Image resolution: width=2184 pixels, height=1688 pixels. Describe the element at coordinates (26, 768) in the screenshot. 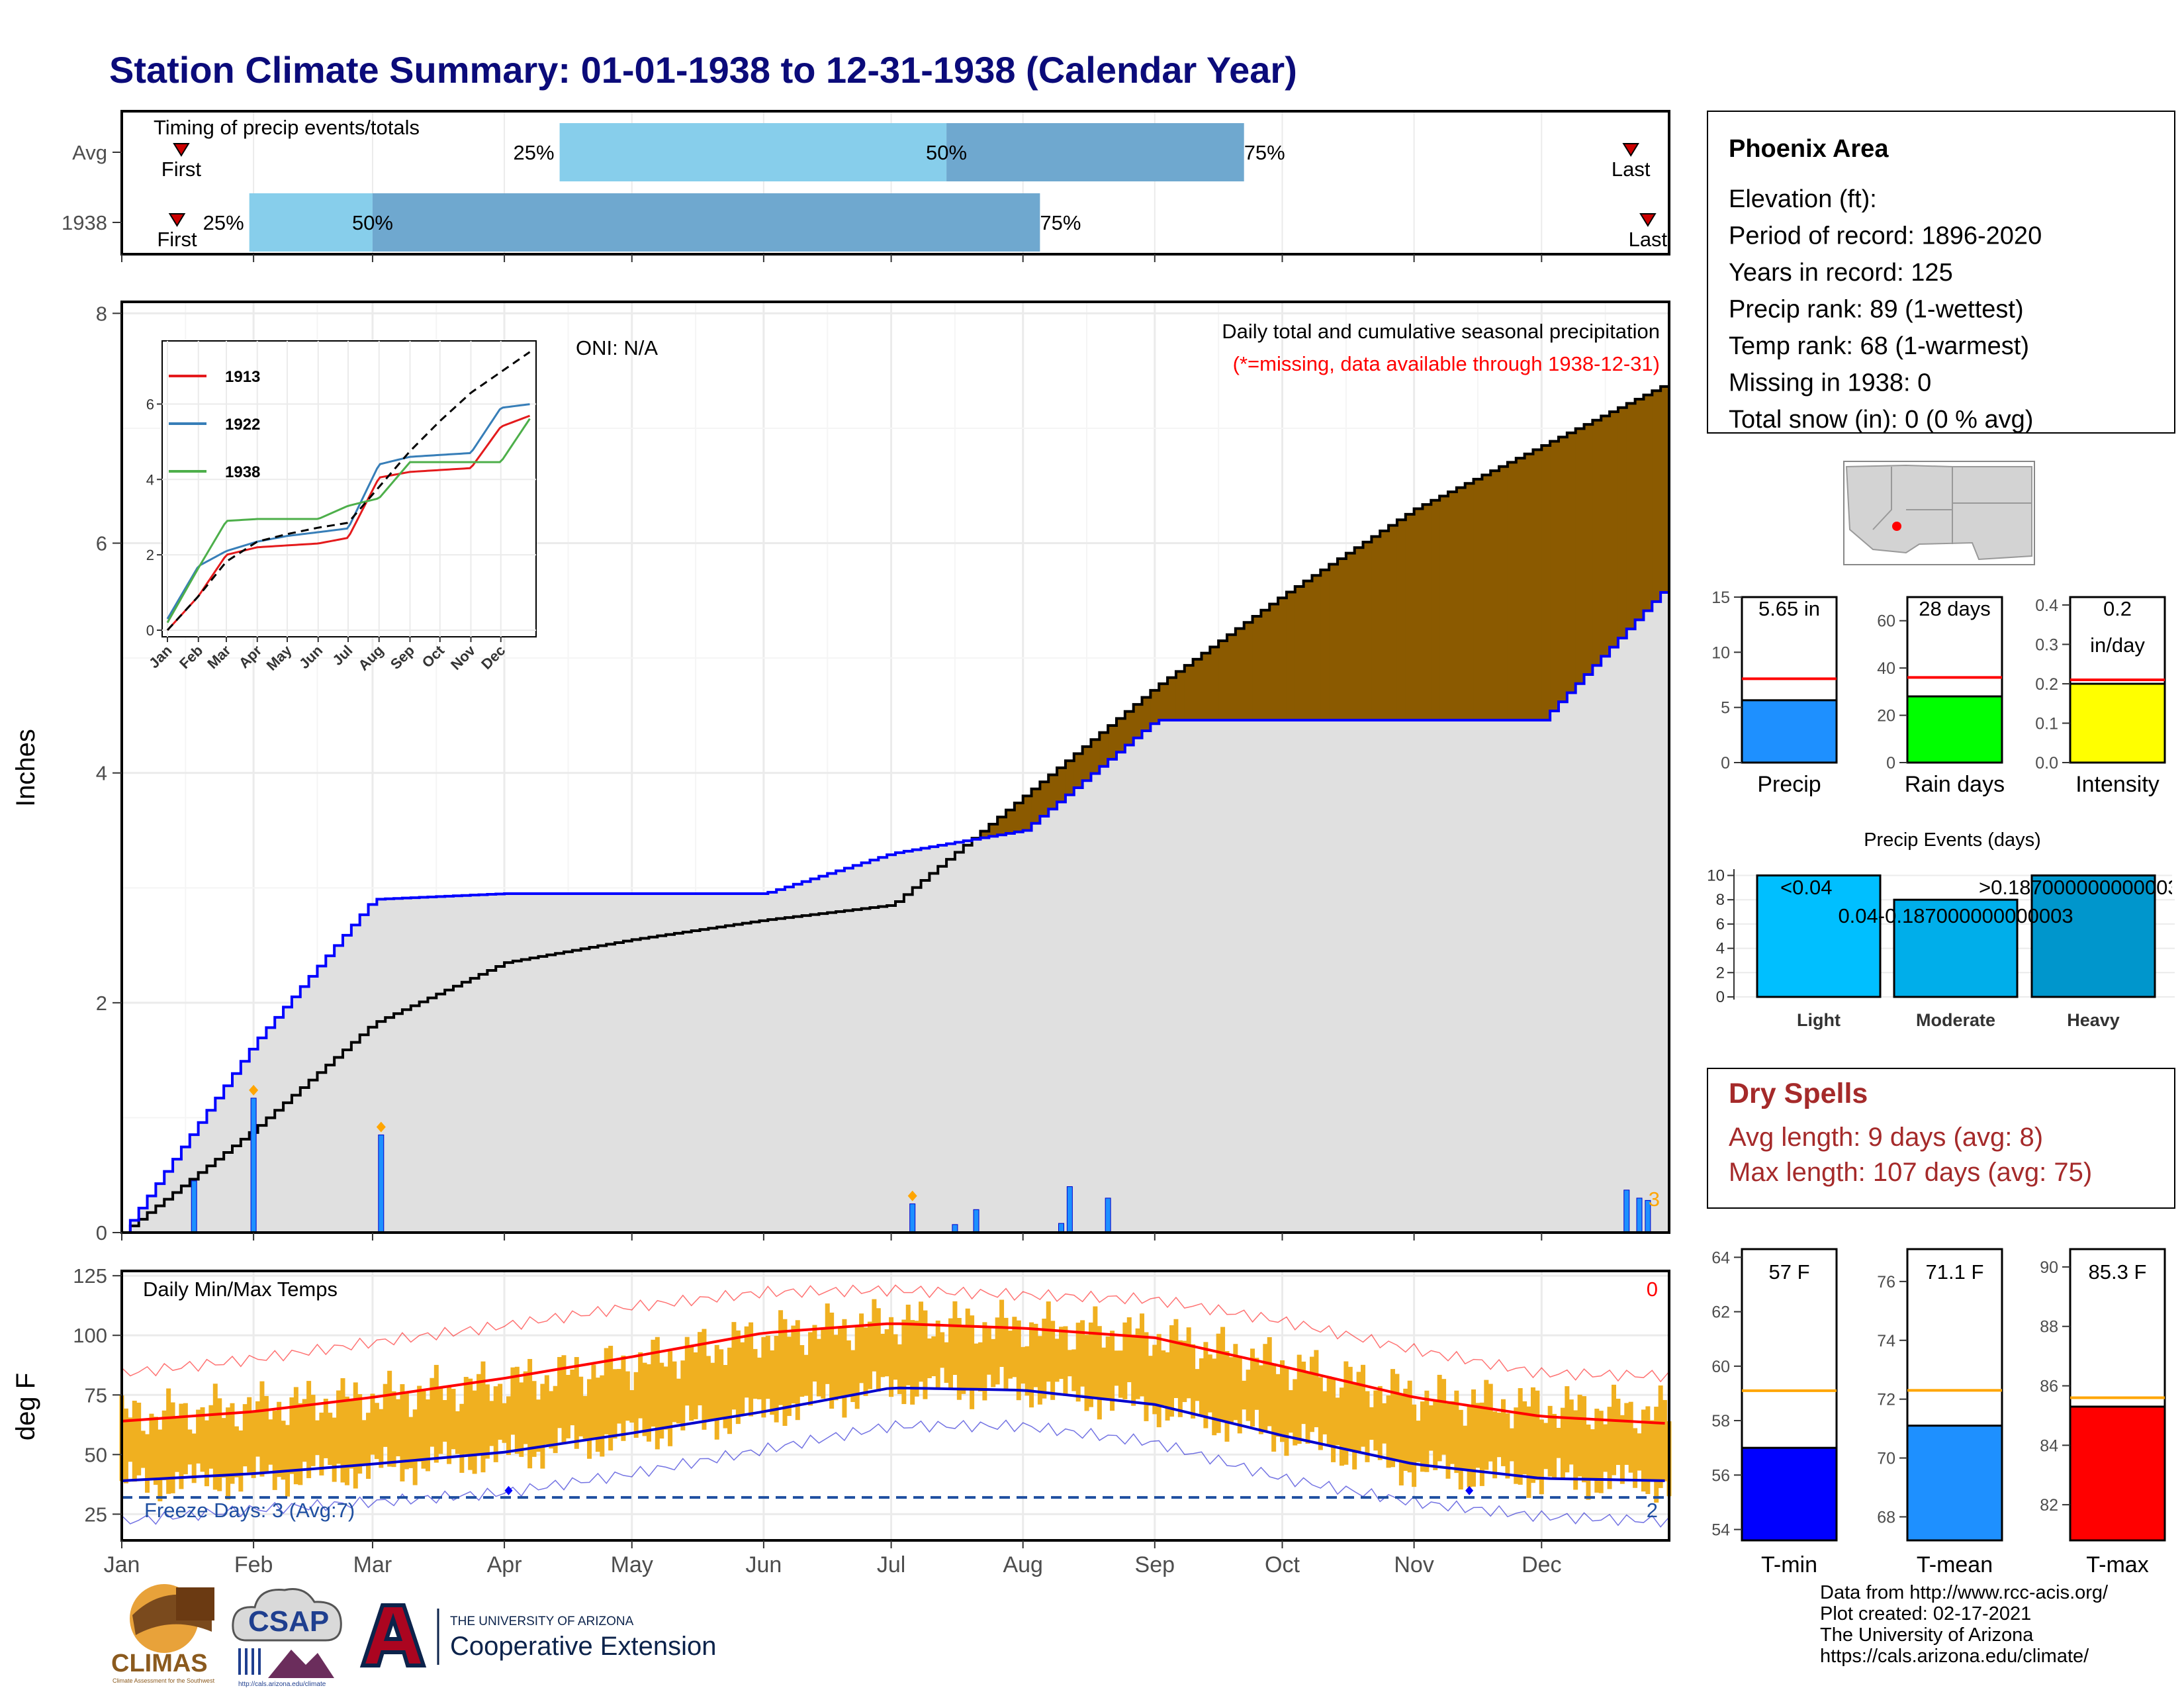

I see `precip-y-label: Inches` at that location.